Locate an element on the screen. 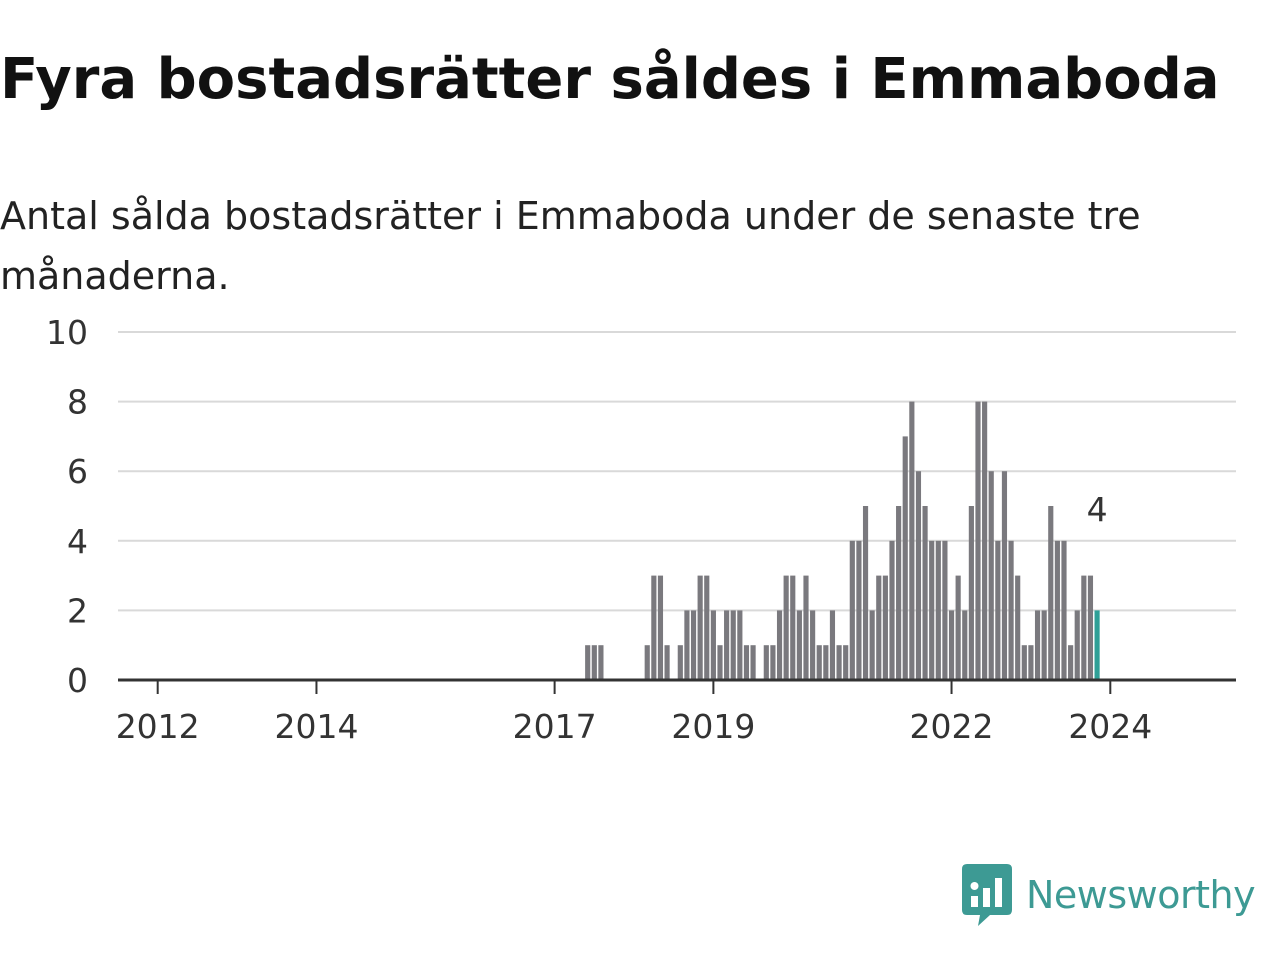 This screenshot has width=1280, height=960. x-tick-label: 2012 is located at coordinates (158, 726).